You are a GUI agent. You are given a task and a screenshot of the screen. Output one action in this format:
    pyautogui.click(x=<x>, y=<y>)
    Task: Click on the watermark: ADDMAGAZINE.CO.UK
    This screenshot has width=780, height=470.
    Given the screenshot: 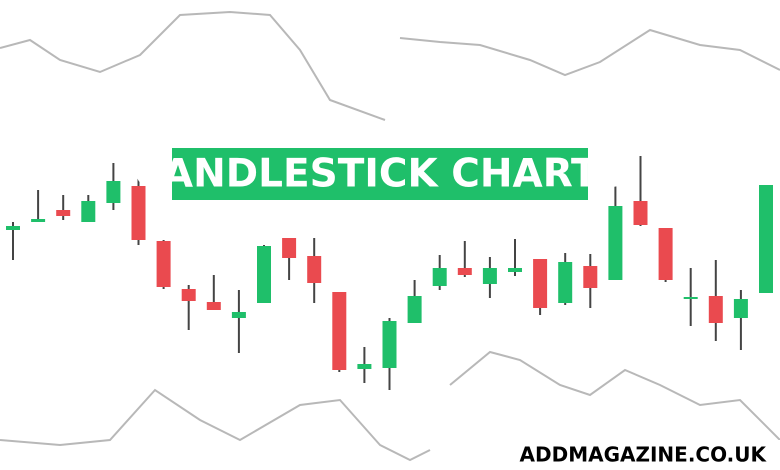 What is the action you would take?
    pyautogui.click(x=644, y=455)
    